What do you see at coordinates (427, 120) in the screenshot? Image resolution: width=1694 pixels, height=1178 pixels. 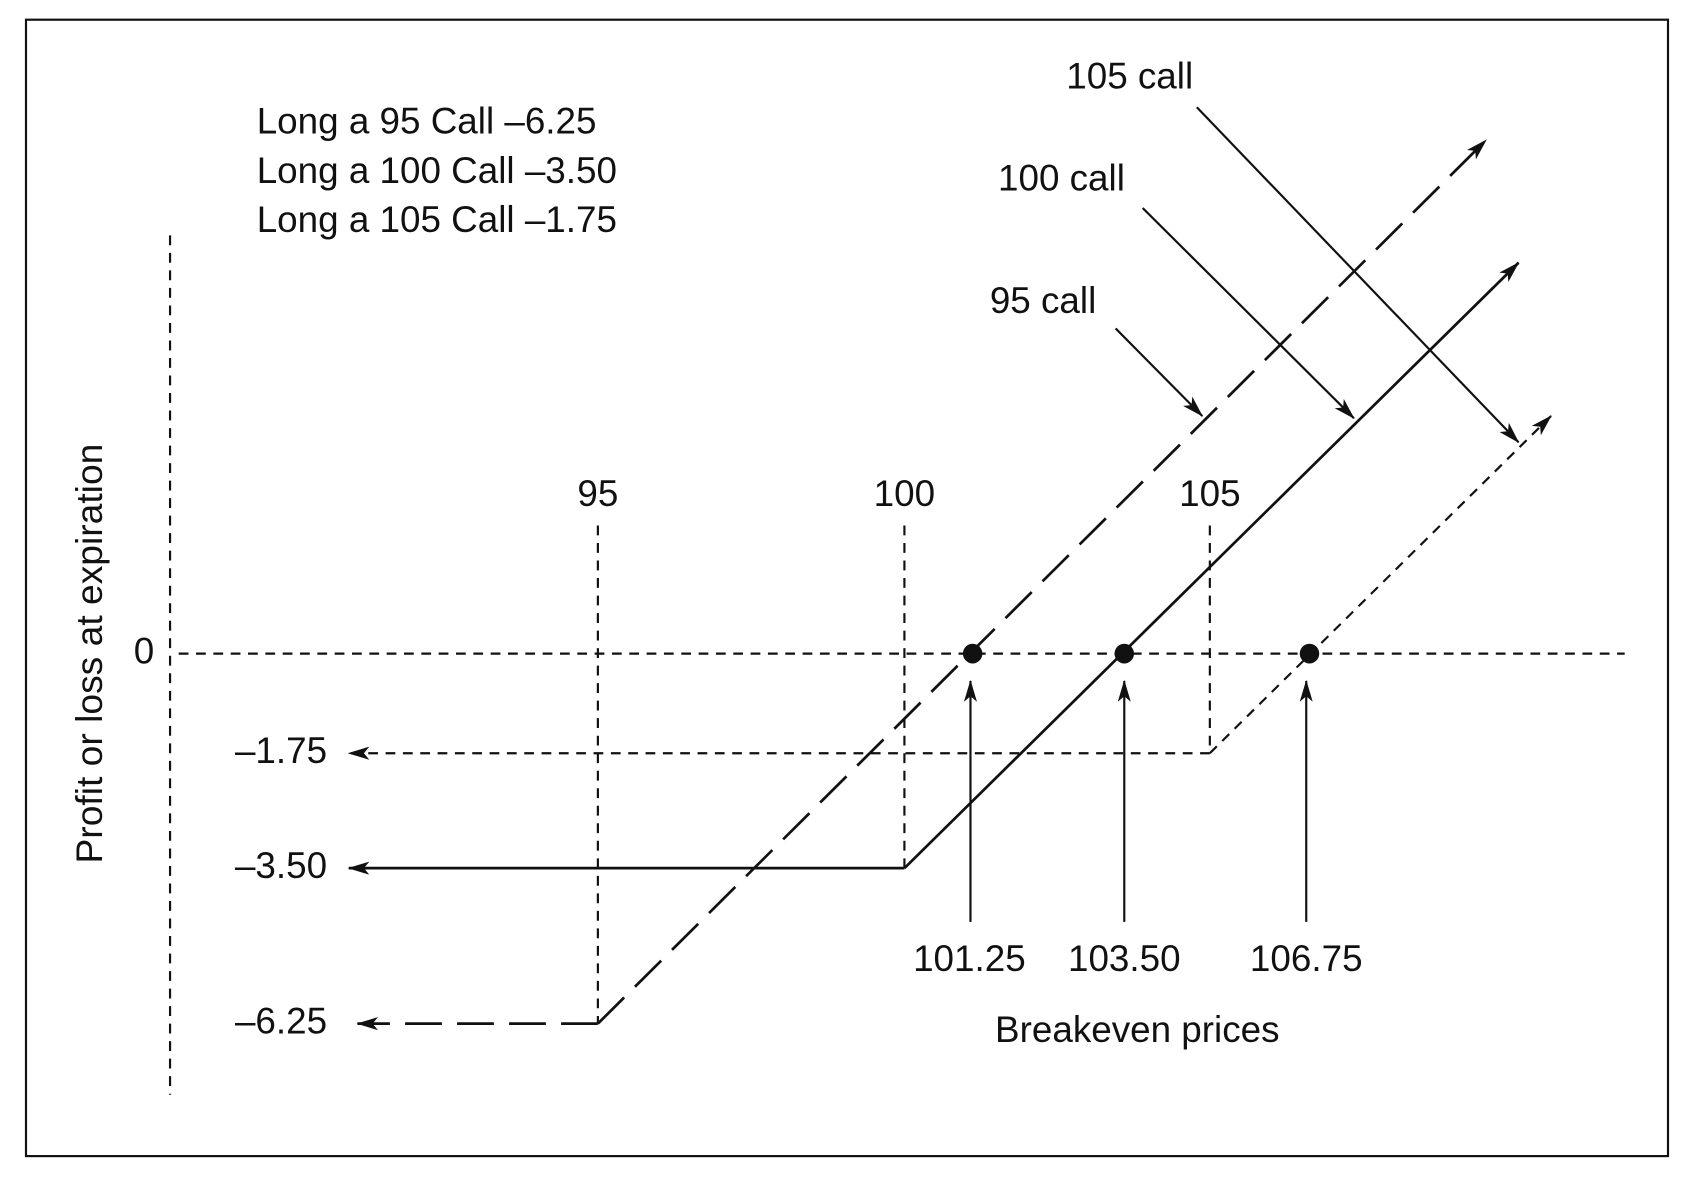 I see `legend-text: Long a 95 Call –6.25` at bounding box center [427, 120].